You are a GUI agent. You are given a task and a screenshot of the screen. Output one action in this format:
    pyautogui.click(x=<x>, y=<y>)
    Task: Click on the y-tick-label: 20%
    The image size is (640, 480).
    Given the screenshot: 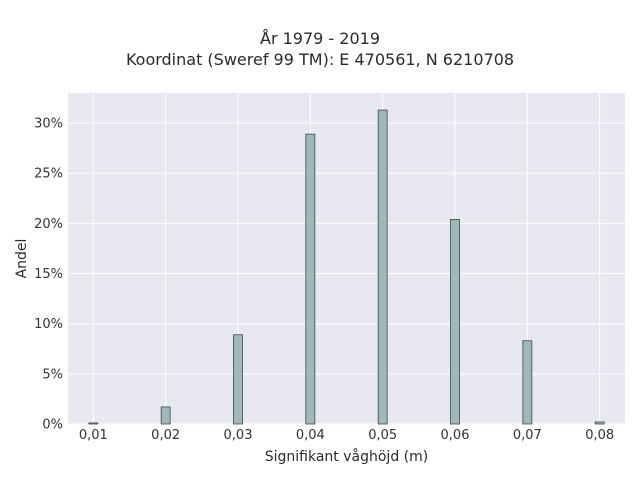 What is the action you would take?
    pyautogui.click(x=48, y=224)
    